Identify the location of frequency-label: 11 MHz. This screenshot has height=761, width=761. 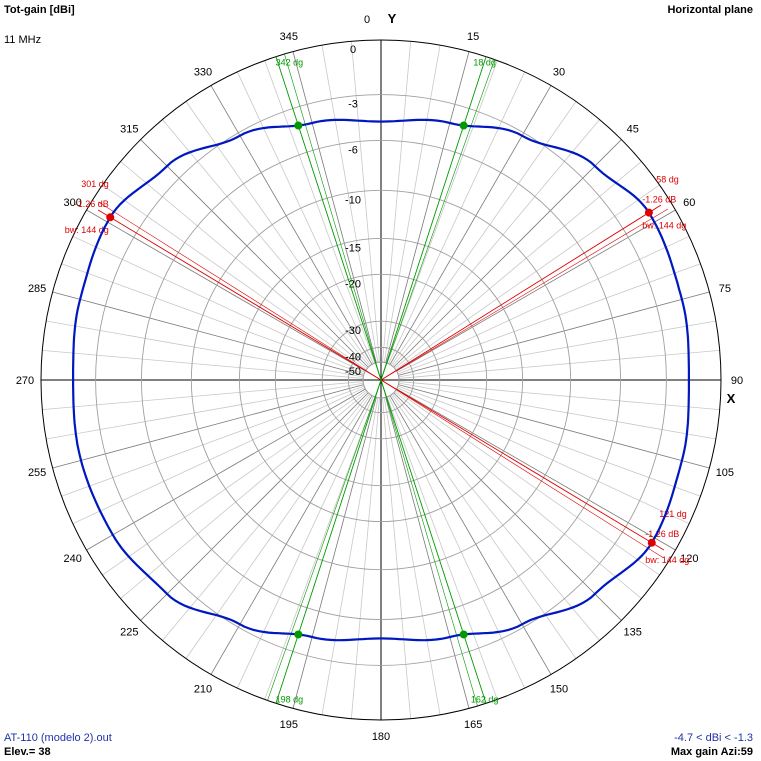
(23, 40).